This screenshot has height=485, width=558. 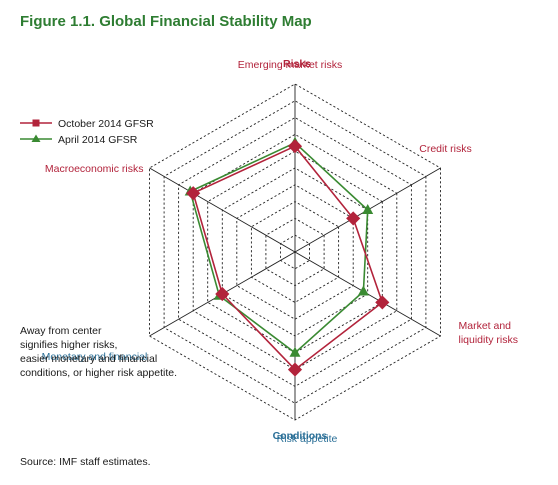 I want to click on annotation-line-1: Away from center, so click(x=61, y=331).